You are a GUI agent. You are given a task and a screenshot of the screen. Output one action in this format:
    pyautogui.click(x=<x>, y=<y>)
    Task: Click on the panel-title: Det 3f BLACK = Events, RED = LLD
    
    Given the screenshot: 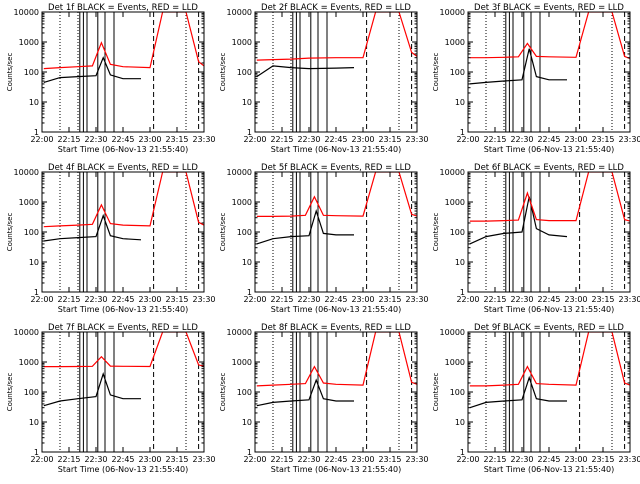 What is the action you would take?
    pyautogui.click(x=549, y=8)
    